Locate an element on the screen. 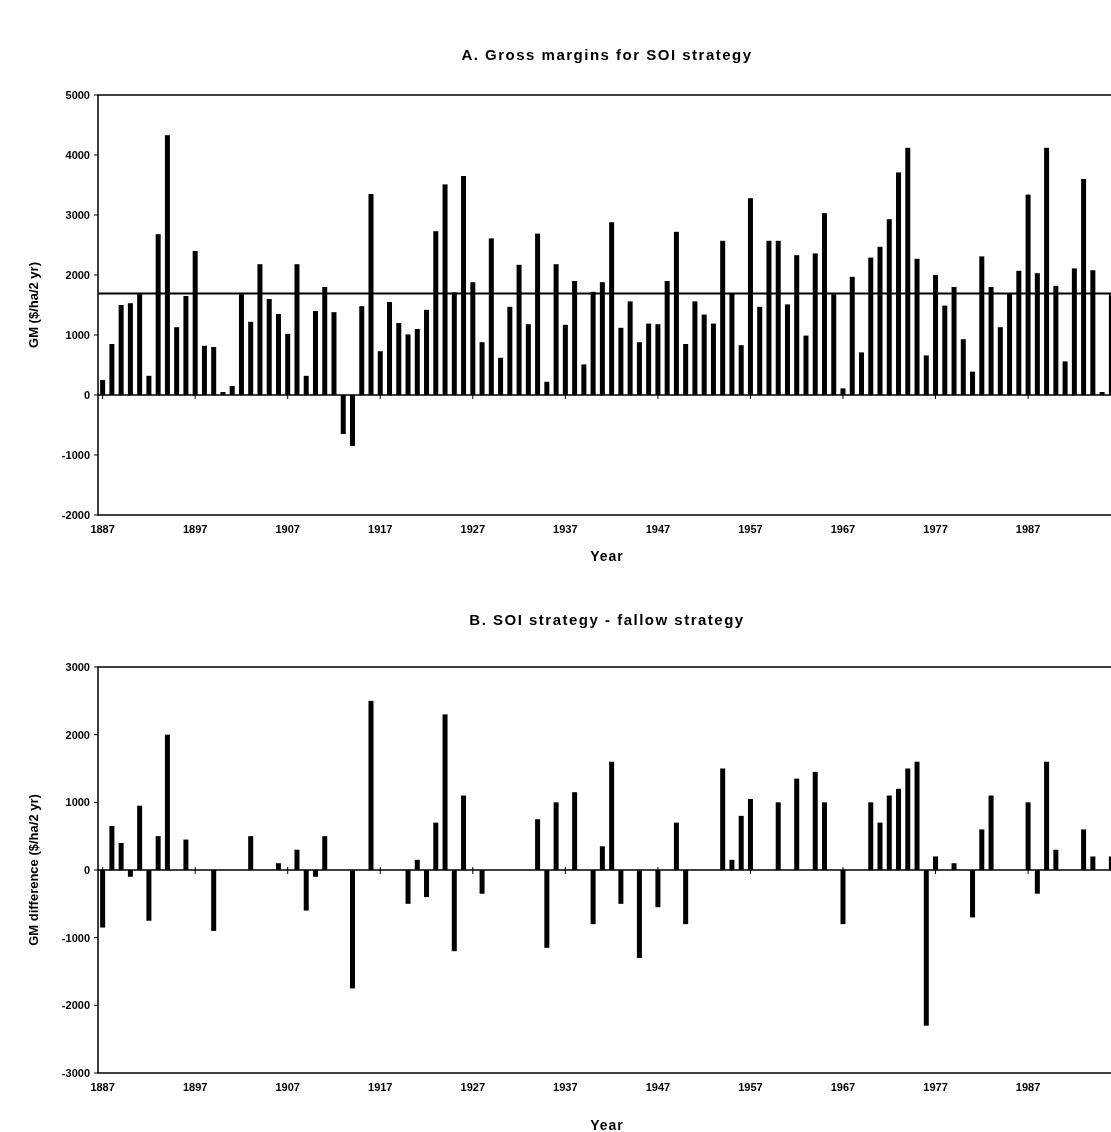 The width and height of the screenshot is (1111, 1132). y-tick-label: 5000 is located at coordinates (77, 94).